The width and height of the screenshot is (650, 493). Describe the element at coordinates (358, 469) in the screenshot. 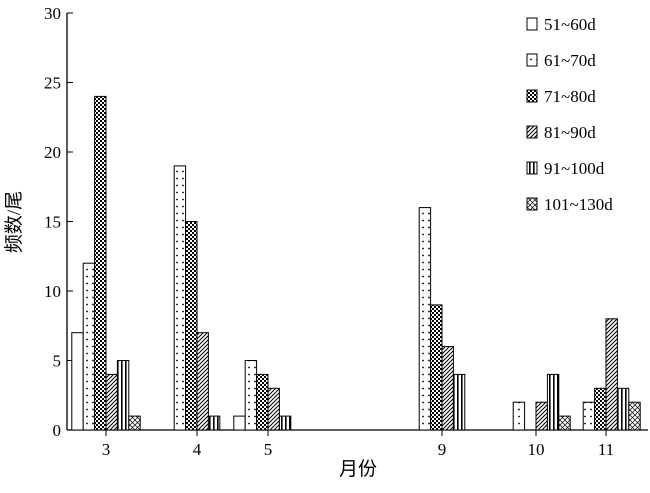

I see `x-axis-title: 月份` at that location.